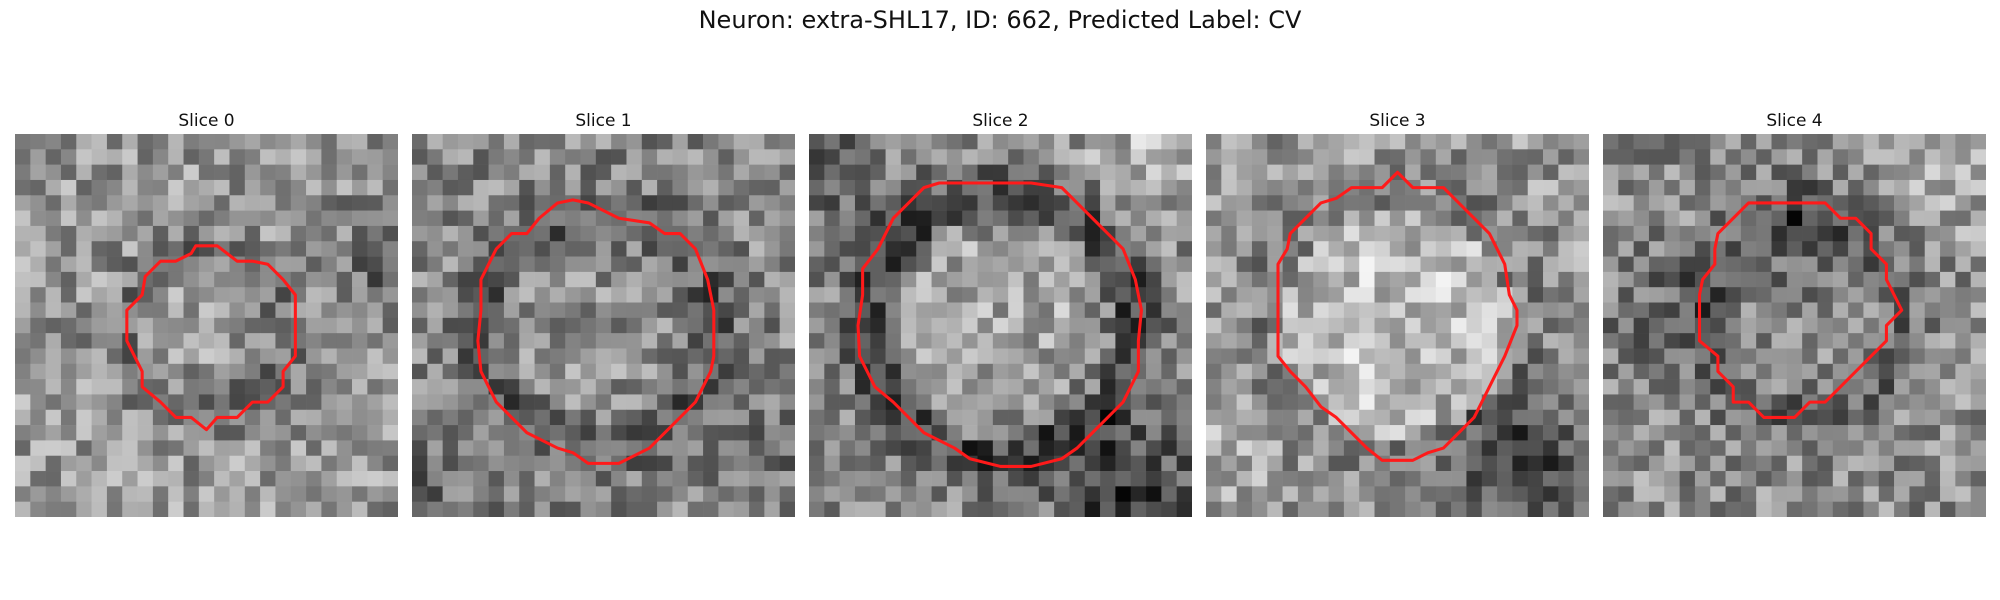  Describe the element at coordinates (603, 121) in the screenshot. I see `slice-title: Slice 1` at that location.